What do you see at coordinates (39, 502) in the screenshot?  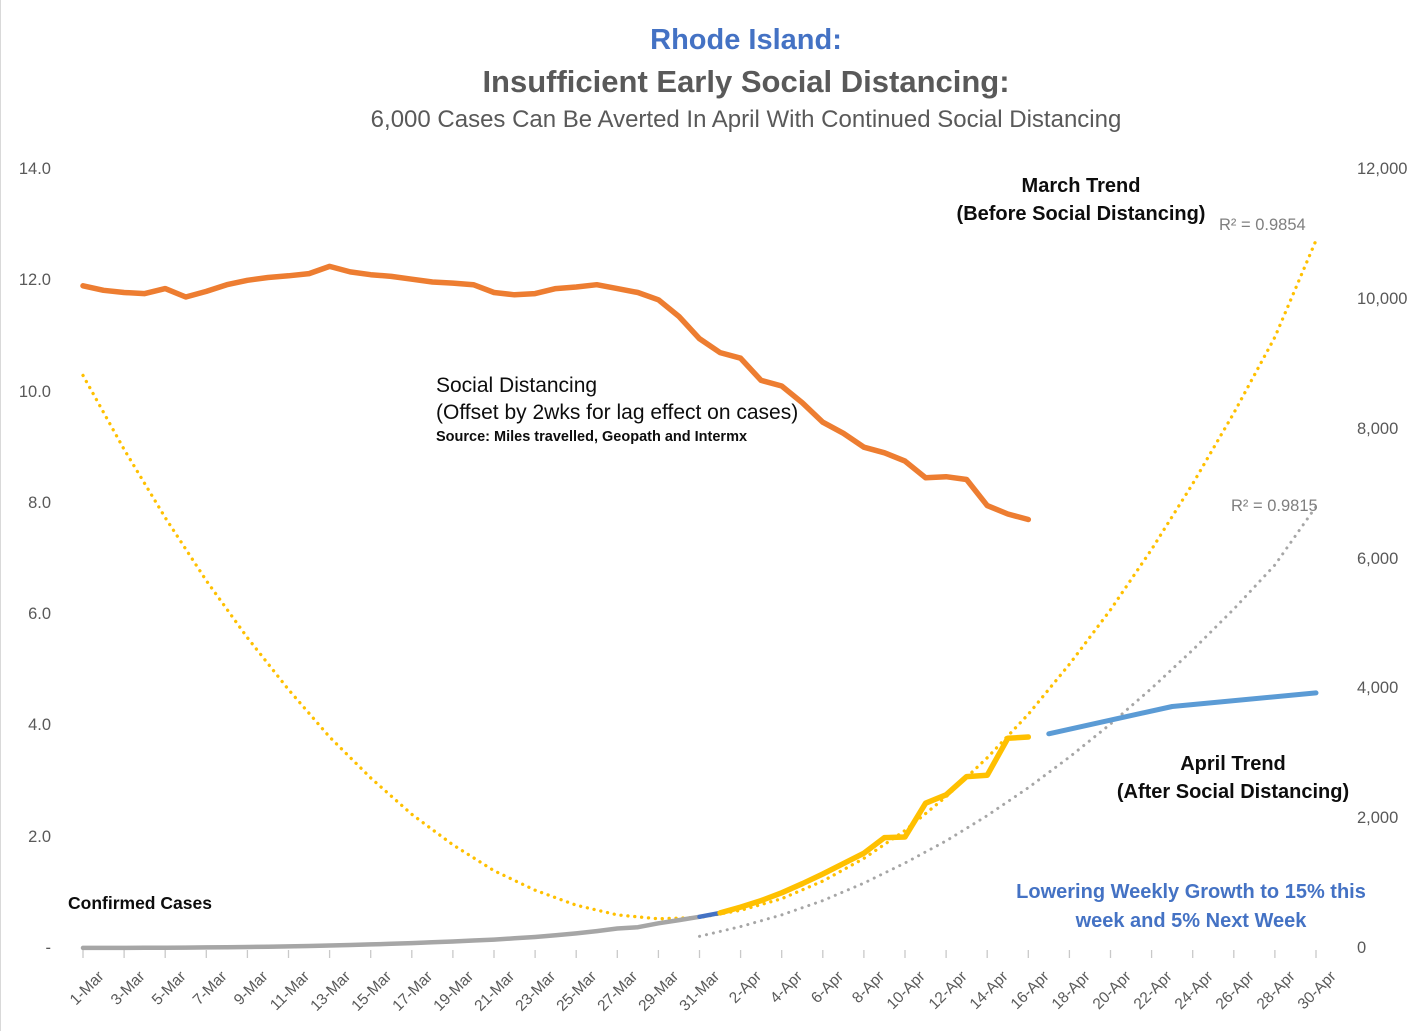 I see `left-axis-tick-label: 8.0` at bounding box center [39, 502].